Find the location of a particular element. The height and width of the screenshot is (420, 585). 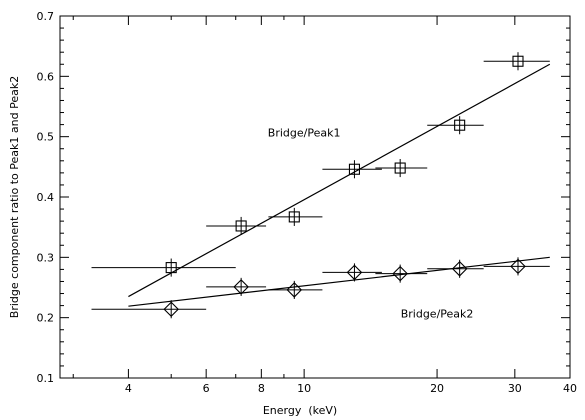

y-tick-label: 0.5 is located at coordinates (46, 137).